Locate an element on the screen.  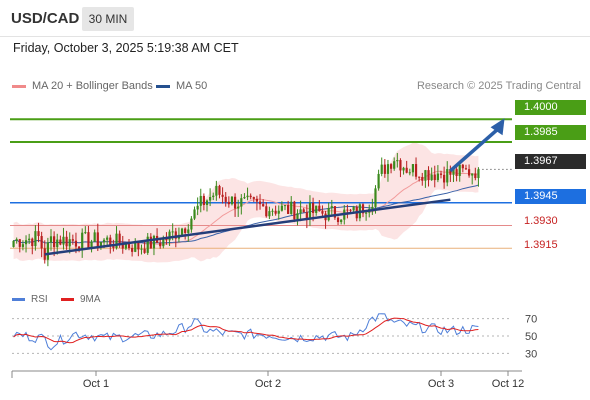
support-trendline is located at coordinates (247, 227).